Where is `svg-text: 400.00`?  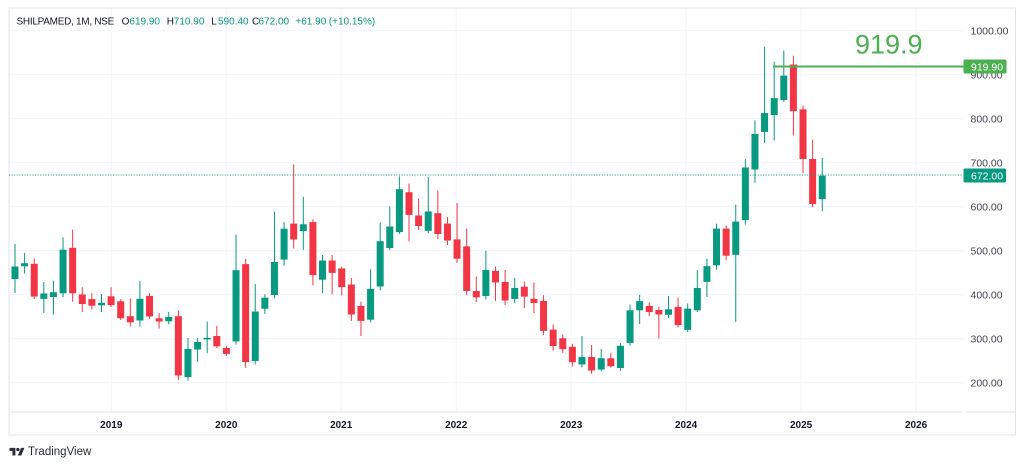
svg-text: 400.00 is located at coordinates (987, 296).